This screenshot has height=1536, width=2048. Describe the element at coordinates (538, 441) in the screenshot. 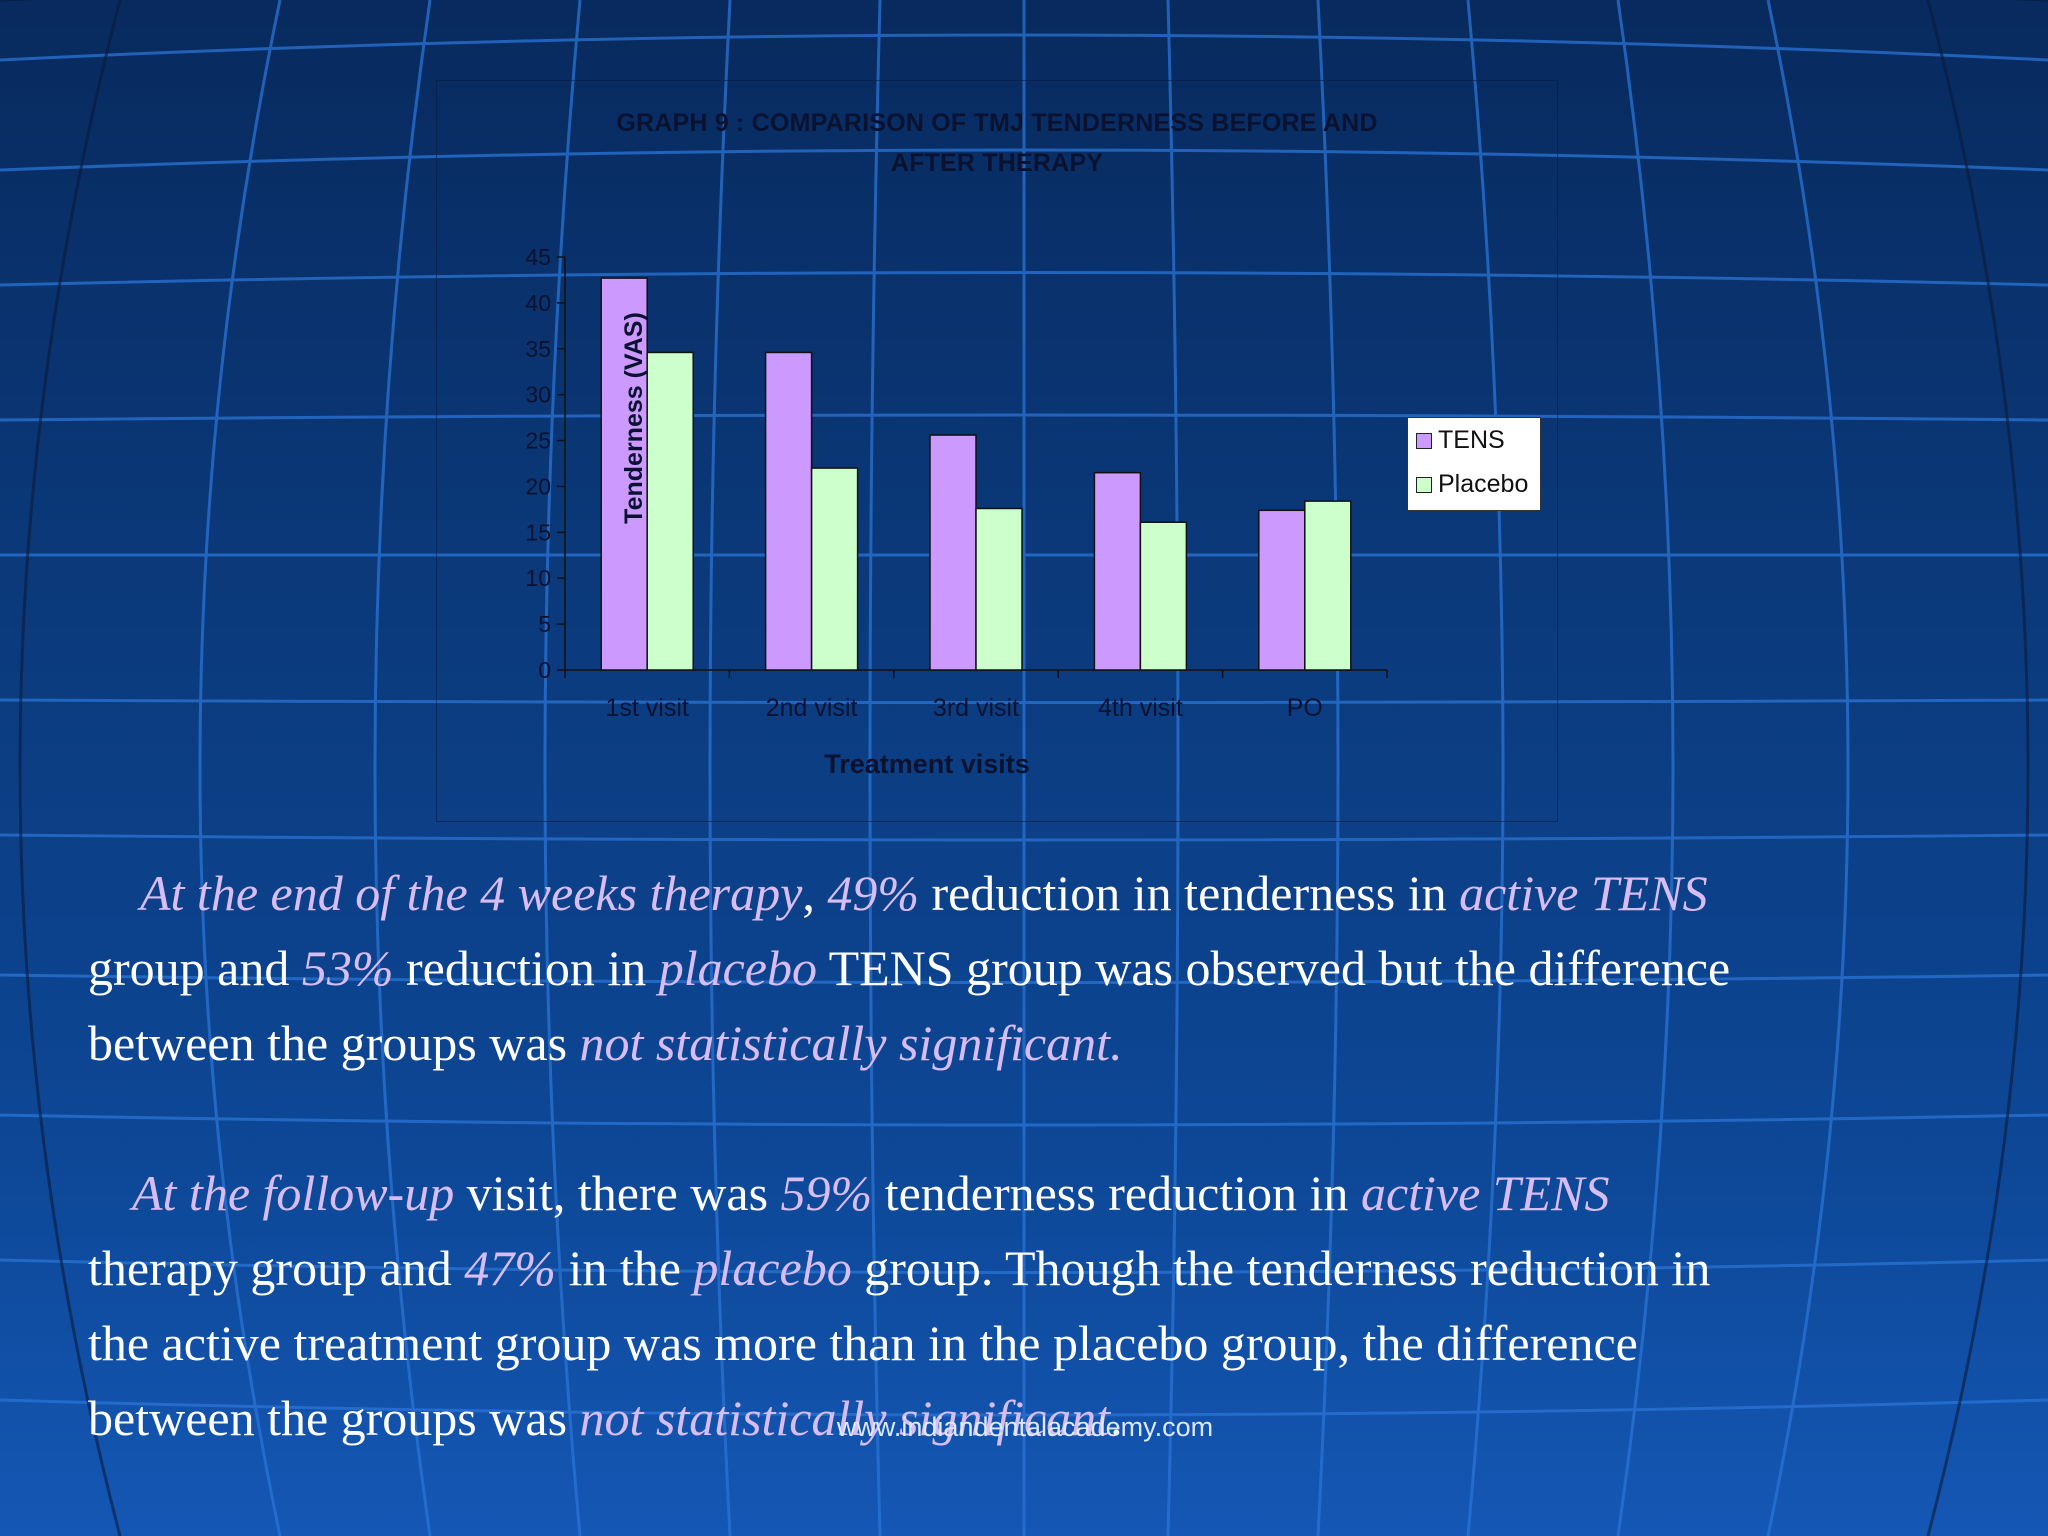

I see `y-tick-label: 25` at that location.